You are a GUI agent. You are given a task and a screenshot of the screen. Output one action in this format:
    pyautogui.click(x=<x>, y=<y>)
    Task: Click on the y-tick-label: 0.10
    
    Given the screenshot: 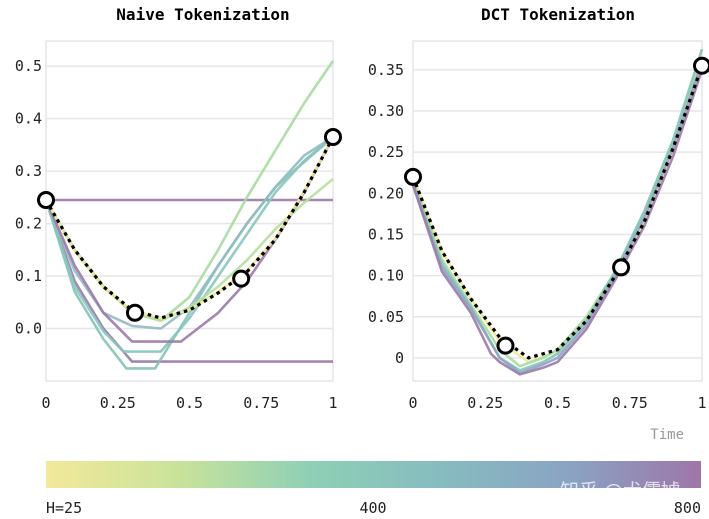 What is the action you would take?
    pyautogui.click(x=386, y=276)
    